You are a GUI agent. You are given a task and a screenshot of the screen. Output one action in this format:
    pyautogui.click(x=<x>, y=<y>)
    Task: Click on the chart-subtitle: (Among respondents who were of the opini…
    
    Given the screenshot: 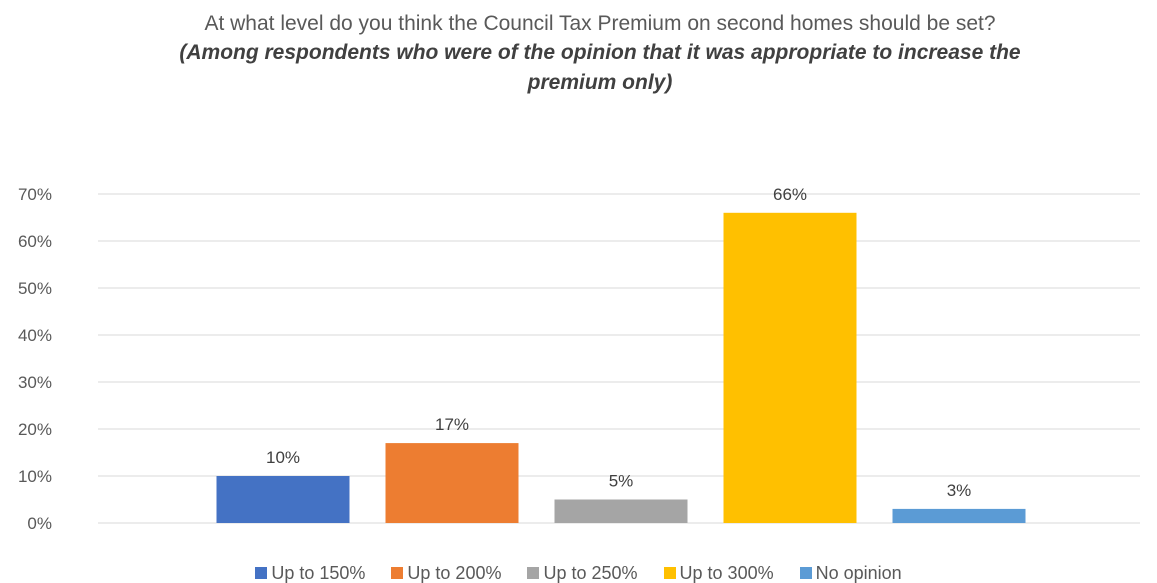 What is the action you would take?
    pyautogui.click(x=600, y=67)
    